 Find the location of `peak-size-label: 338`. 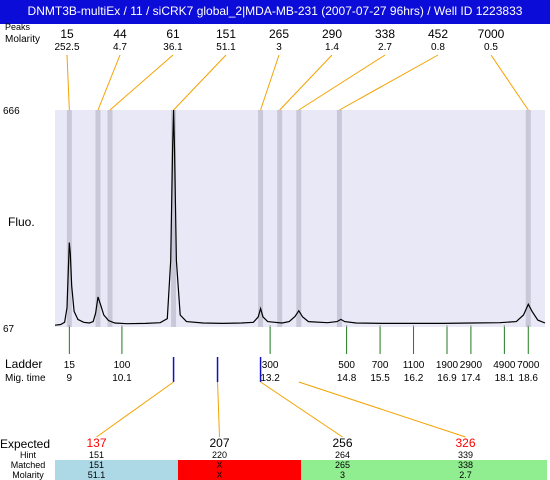

peak-size-label: 338 is located at coordinates (385, 34).